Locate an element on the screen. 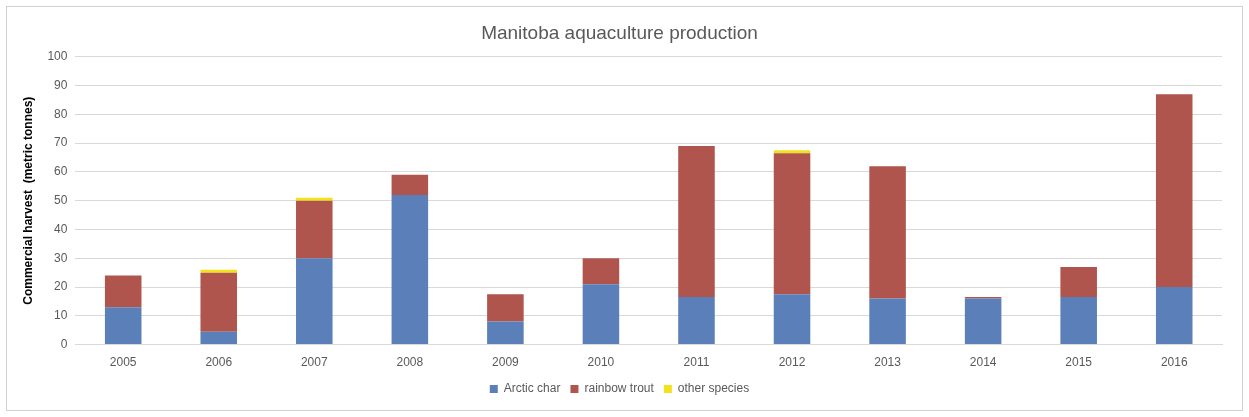  x-tick-label: 2012 is located at coordinates (792, 362).